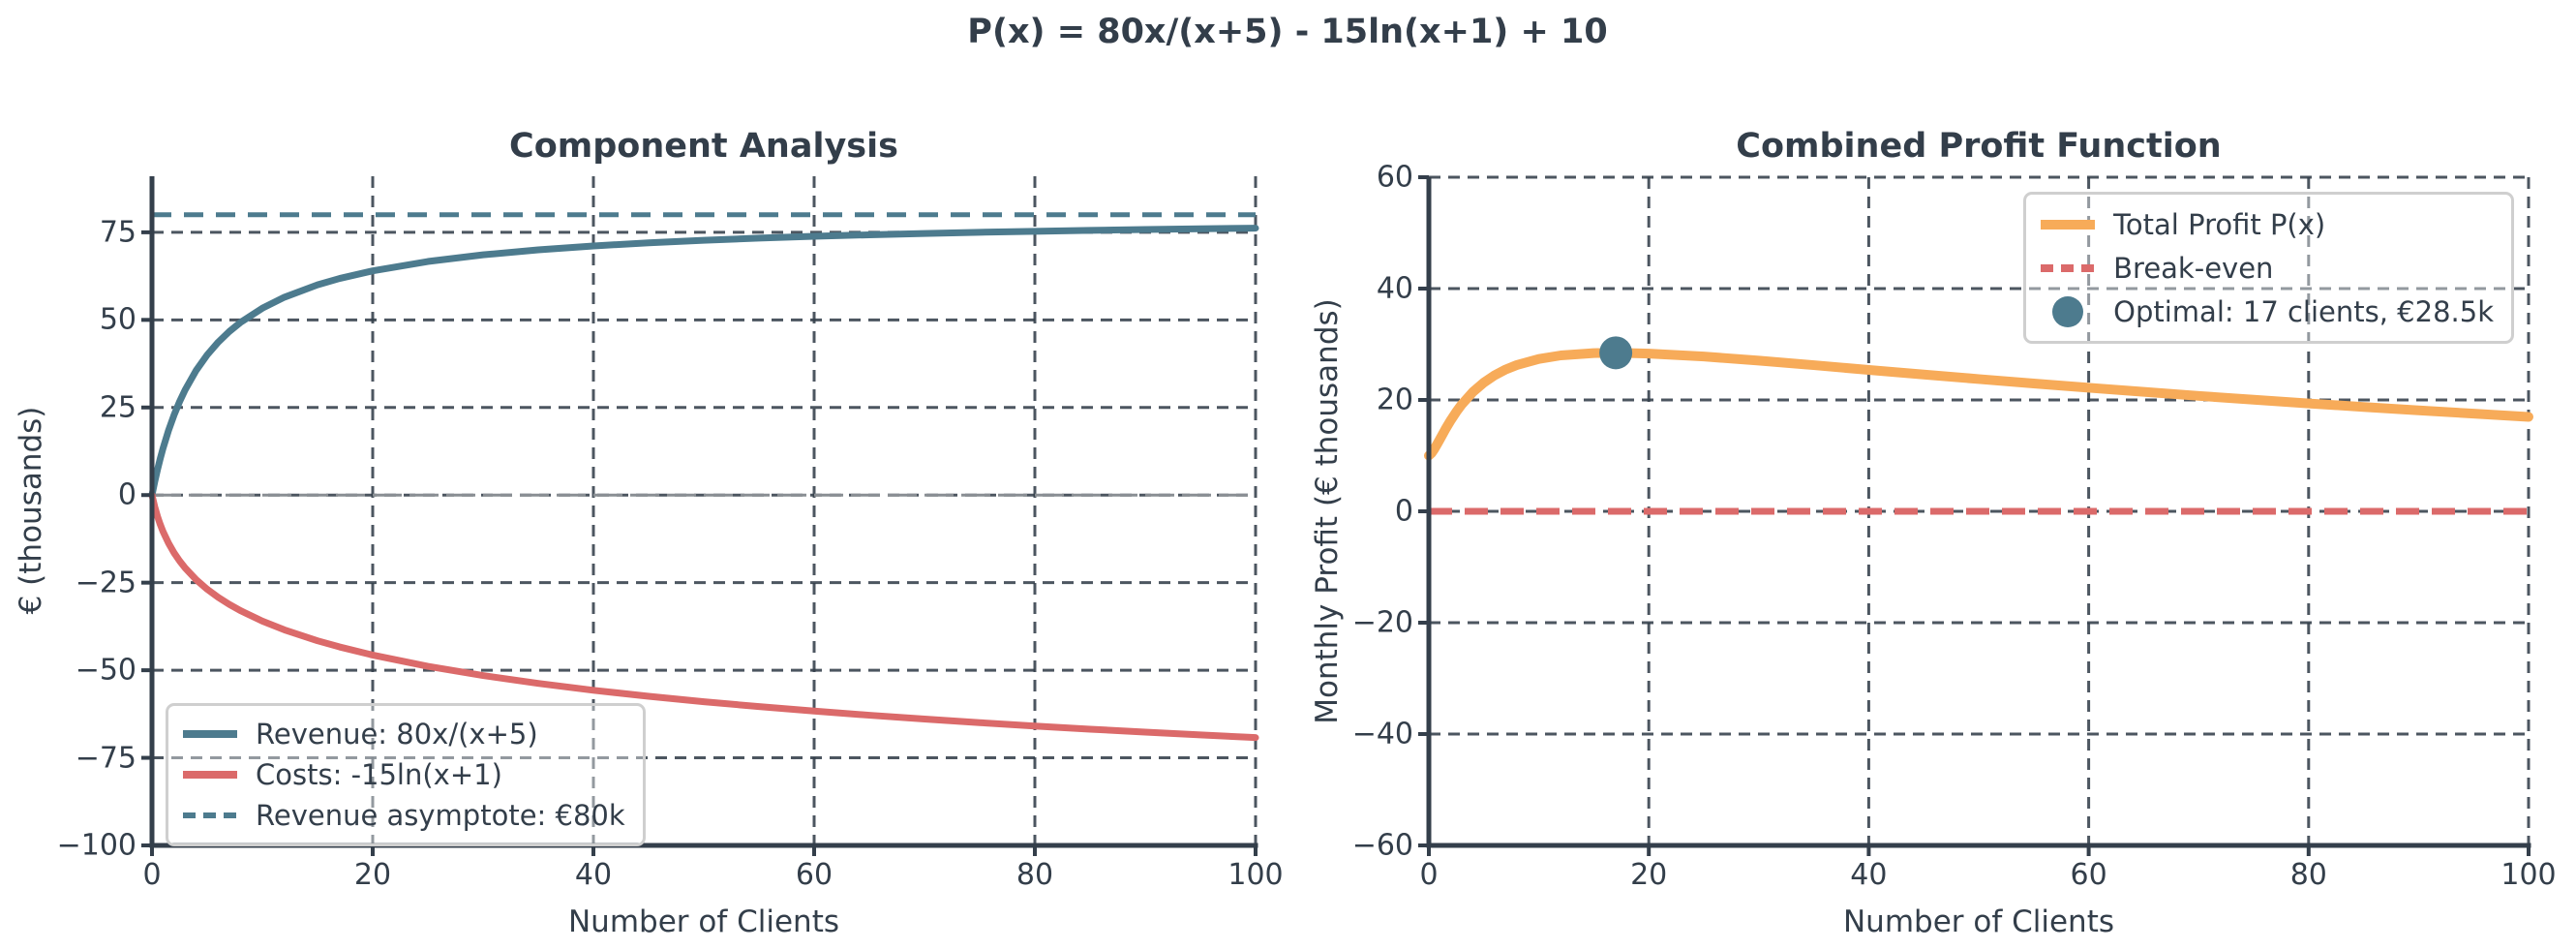 This screenshot has width=2576, height=950. Describe the element at coordinates (379, 774) in the screenshot. I see `legend-label: Costs: -15ln(x+1)` at that location.